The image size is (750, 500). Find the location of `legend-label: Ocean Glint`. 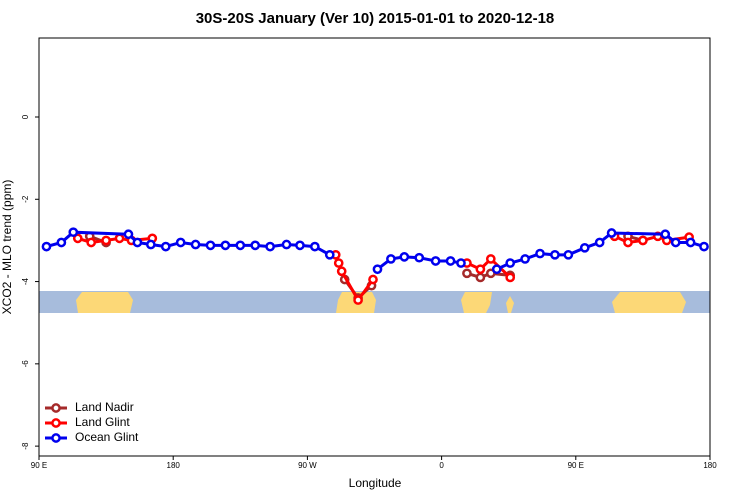

legend-label: Ocean Glint is located at coordinates (107, 437).